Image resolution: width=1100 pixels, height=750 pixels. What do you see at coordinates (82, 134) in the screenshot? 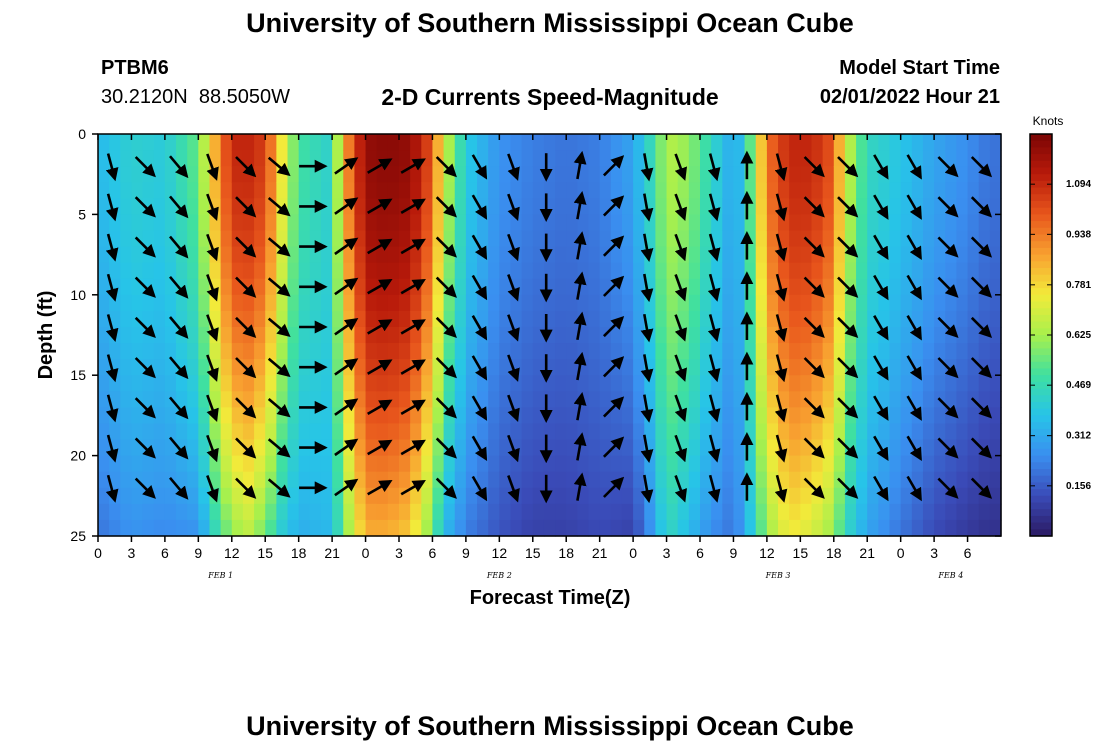
I see `y-tick-label: 0` at bounding box center [82, 134].